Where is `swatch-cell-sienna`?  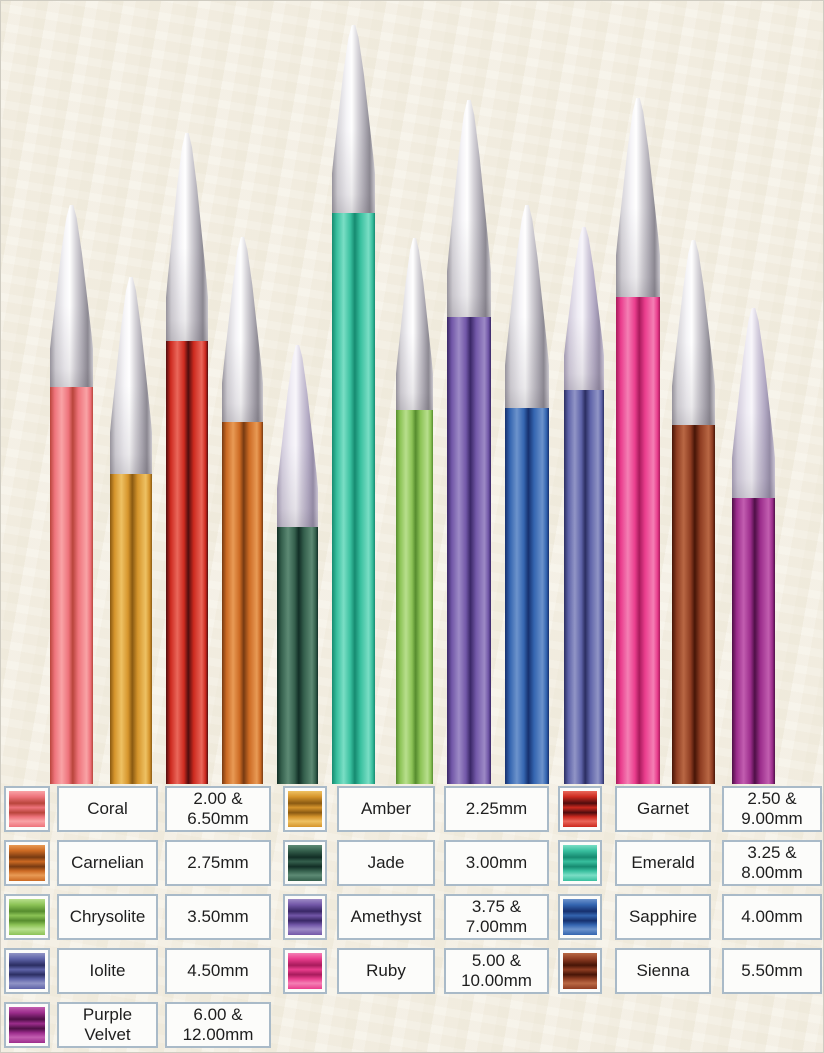
swatch-cell-sienna is located at coordinates (580, 971).